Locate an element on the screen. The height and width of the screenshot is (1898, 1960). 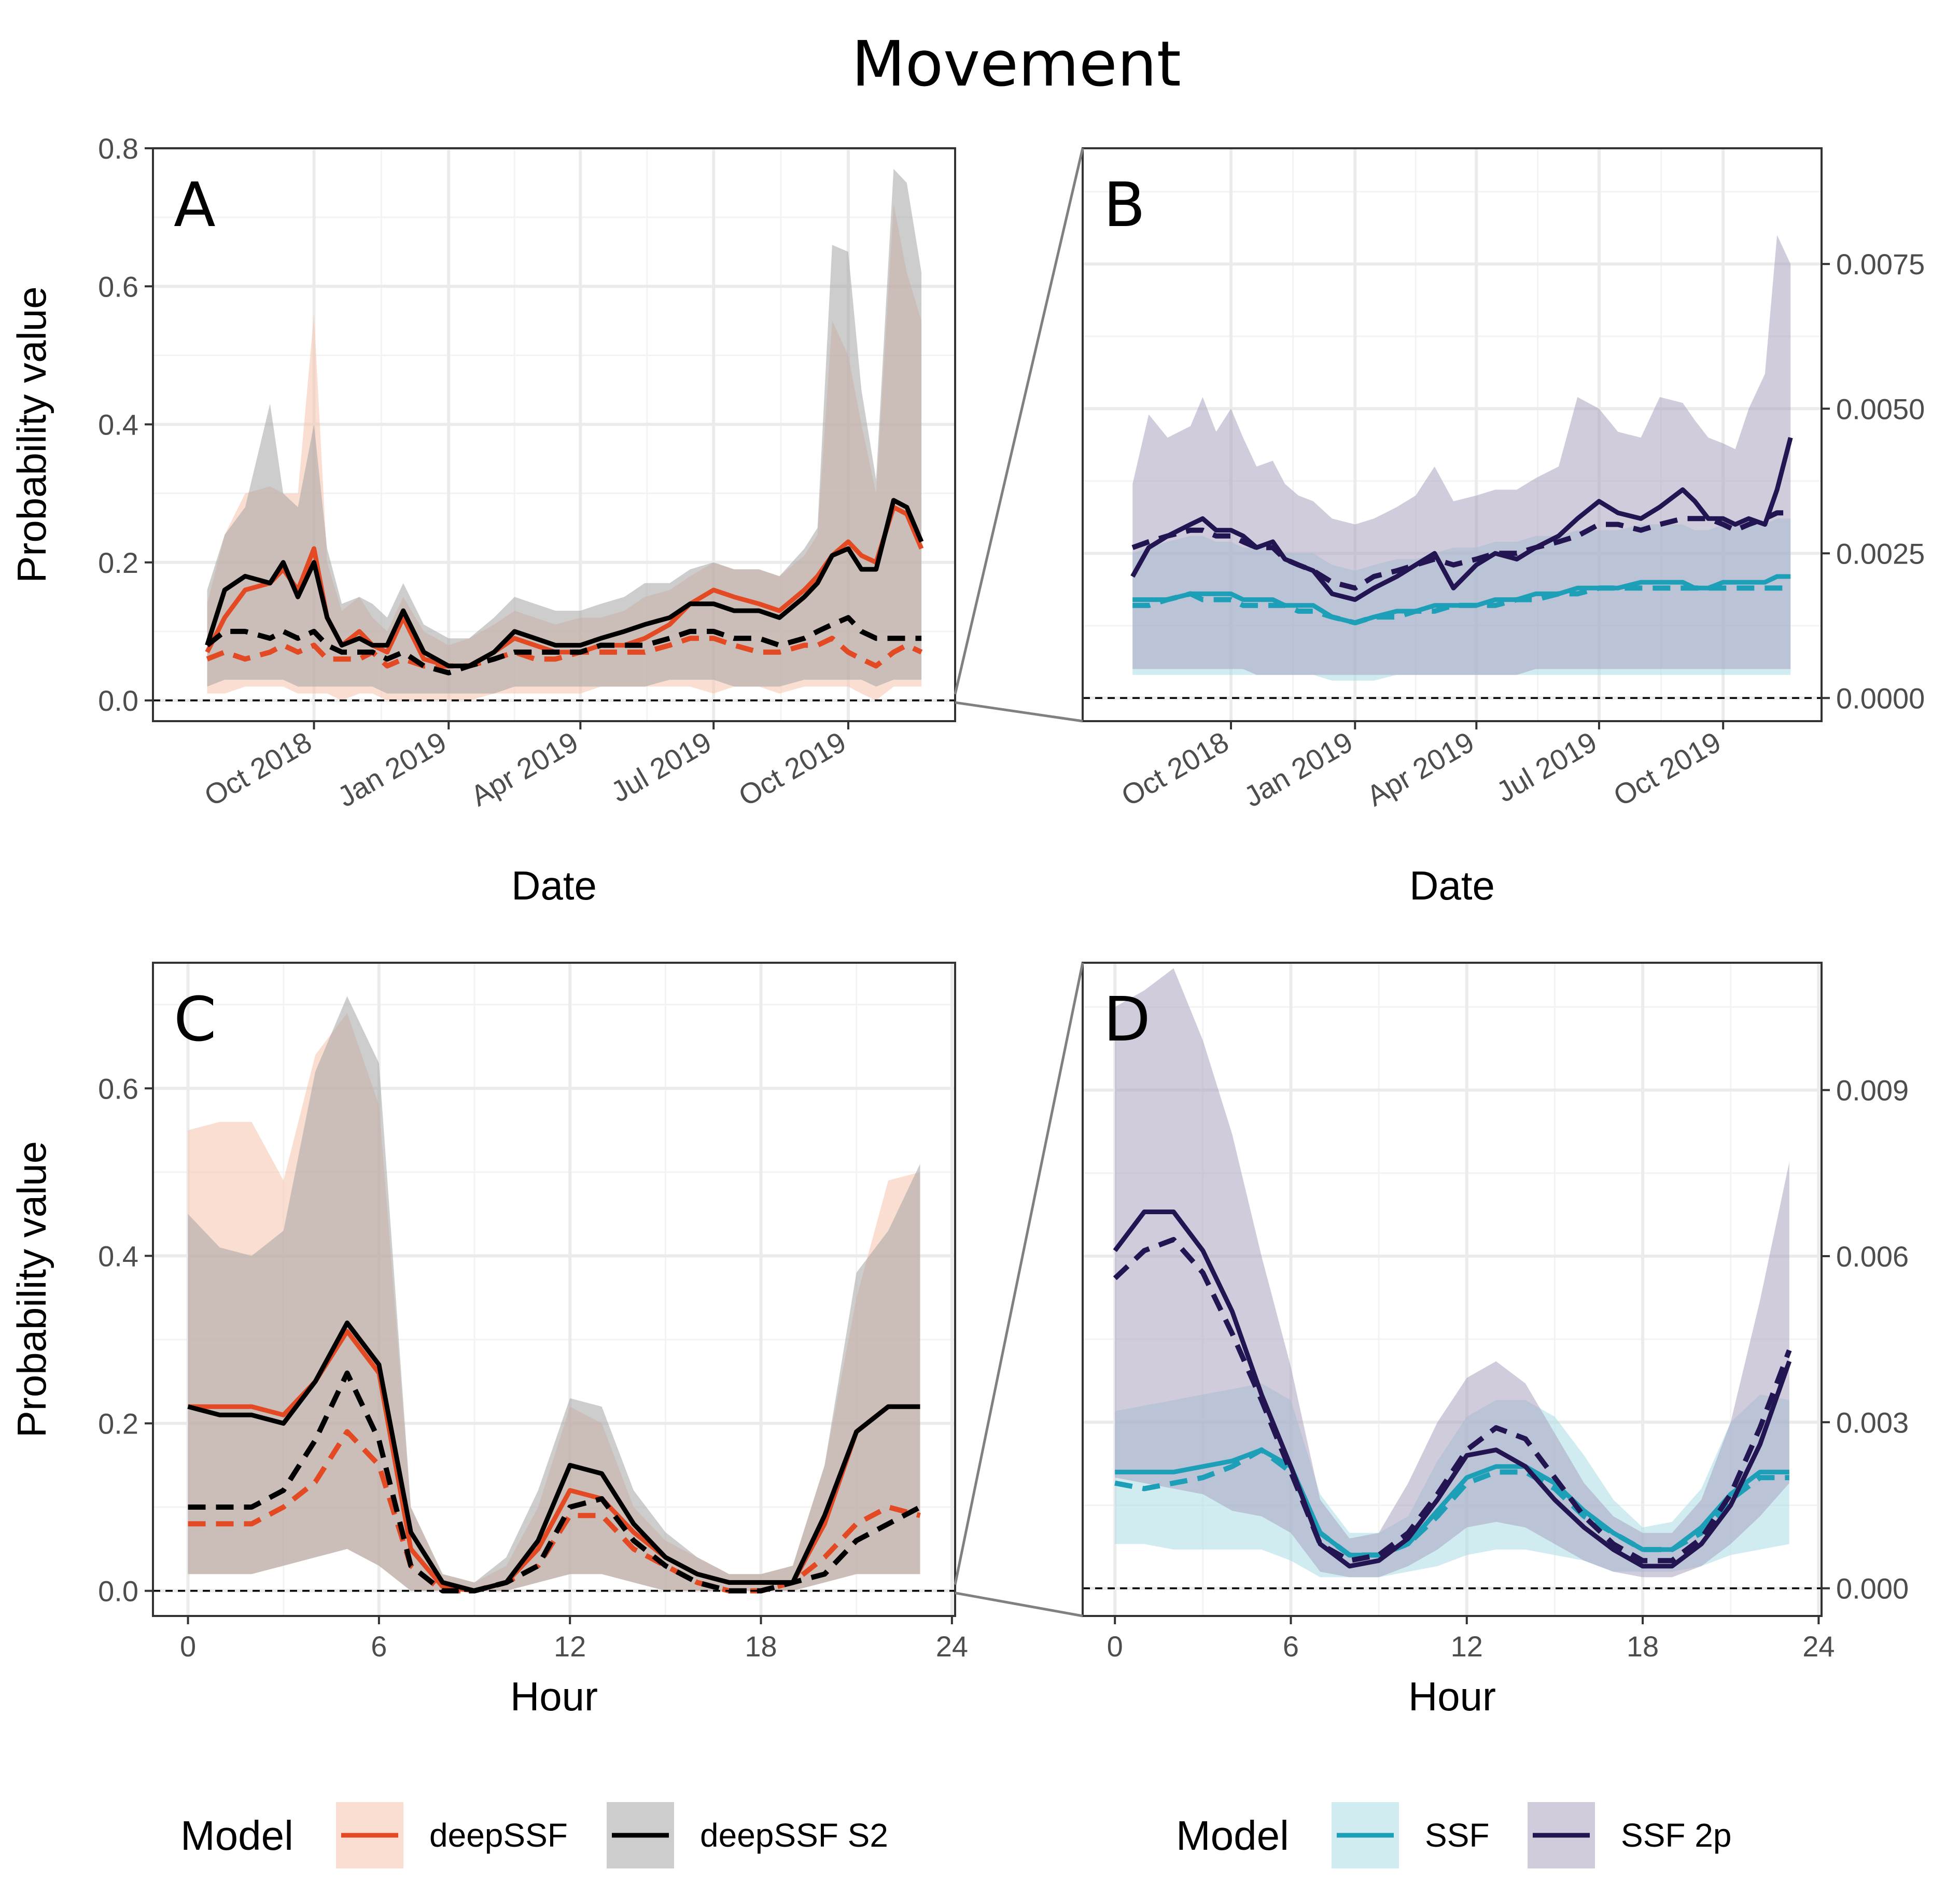
legend-item-deepssf-s2: deepSSF S2 is located at coordinates (747, 1835).